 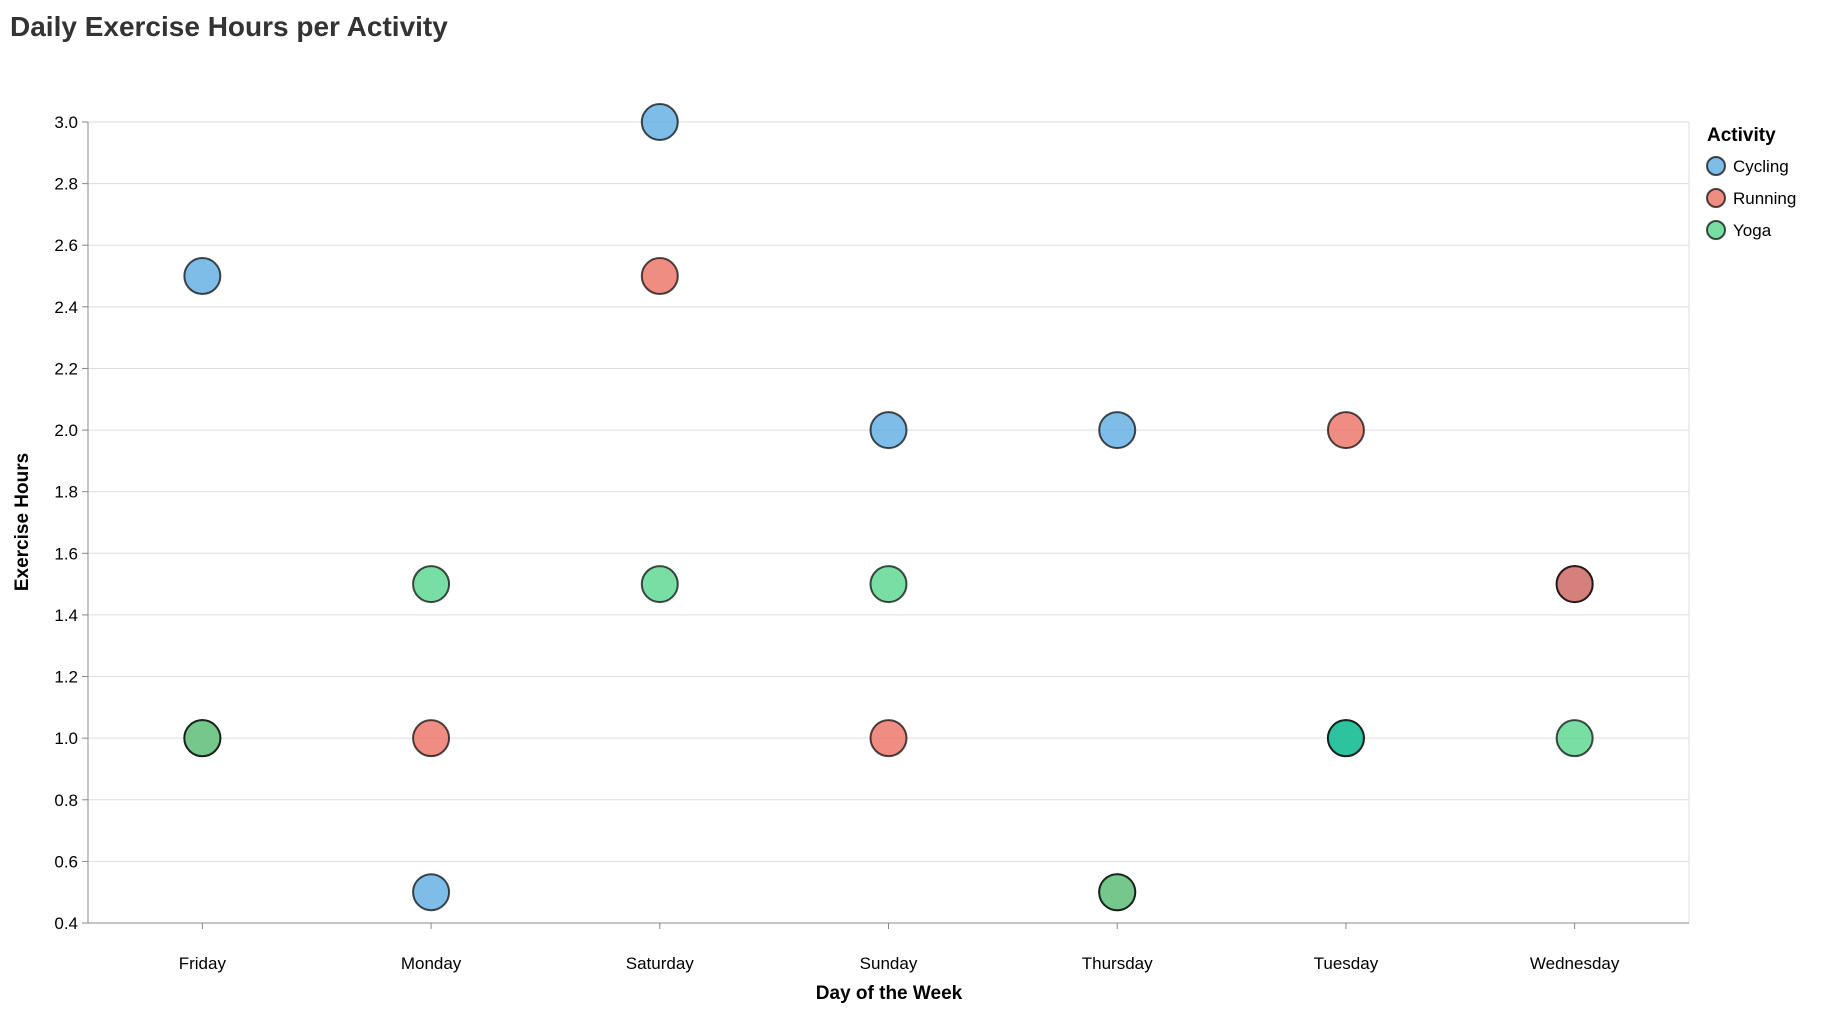 What do you see at coordinates (1117, 892) in the screenshot?
I see `point-yoga-thursday` at bounding box center [1117, 892].